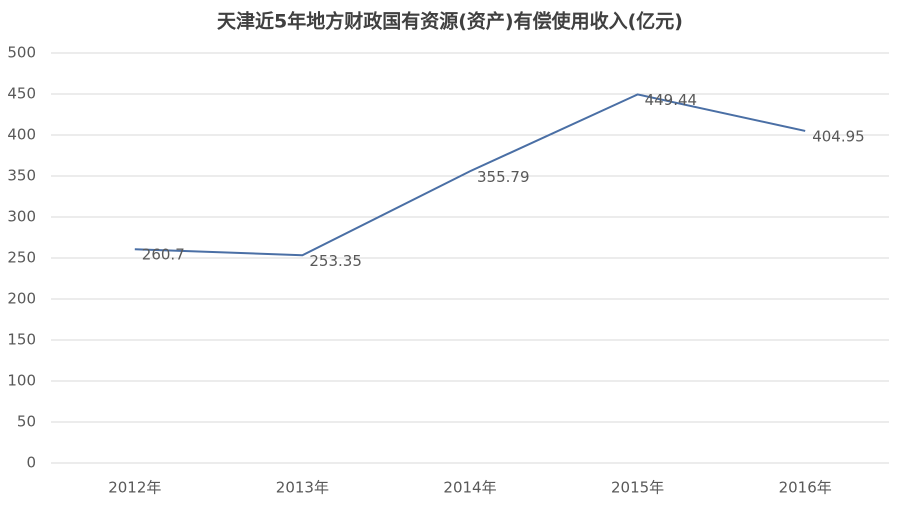  I want to click on data-label: 253.35, so click(335, 261).